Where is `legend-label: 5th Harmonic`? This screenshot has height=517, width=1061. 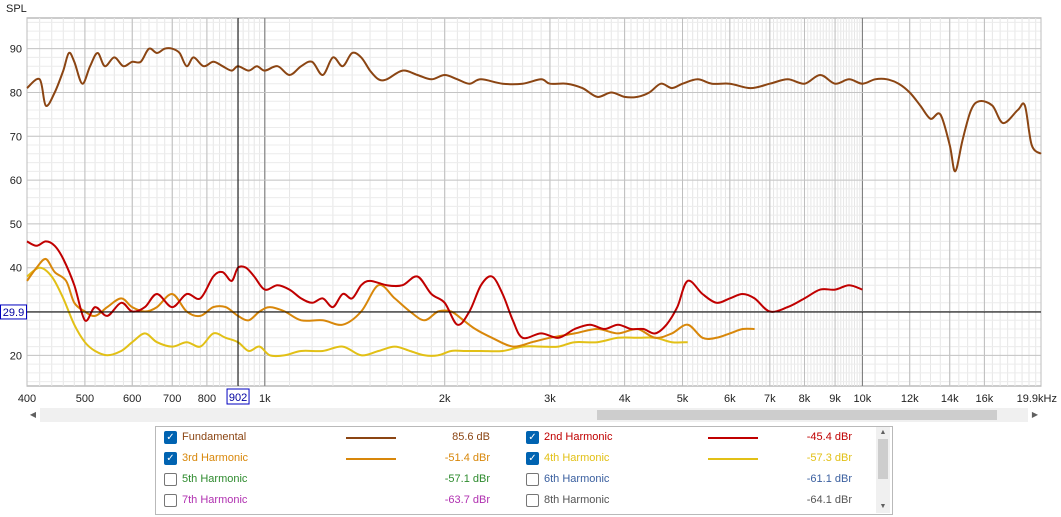
legend-label: 5th Harmonic is located at coordinates (215, 479).